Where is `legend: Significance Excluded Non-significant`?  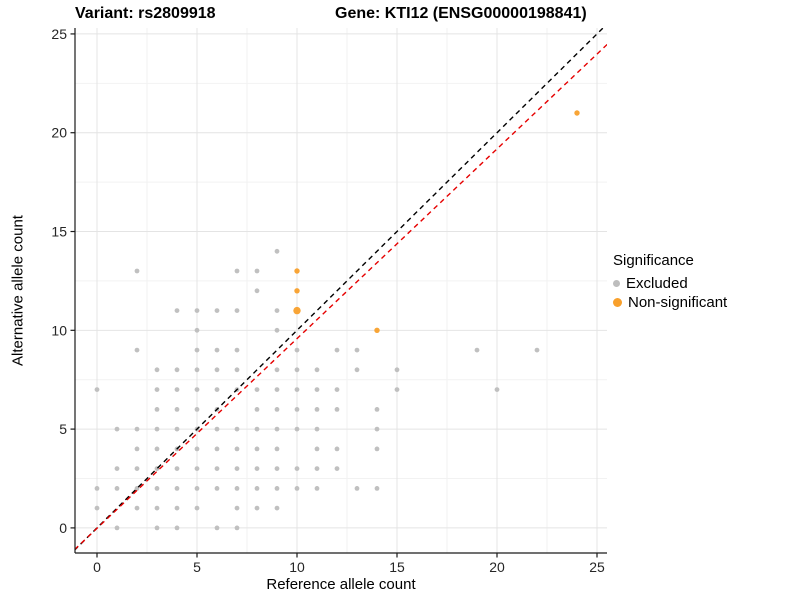
legend: Significance Excluded Non-significant is located at coordinates (670, 282).